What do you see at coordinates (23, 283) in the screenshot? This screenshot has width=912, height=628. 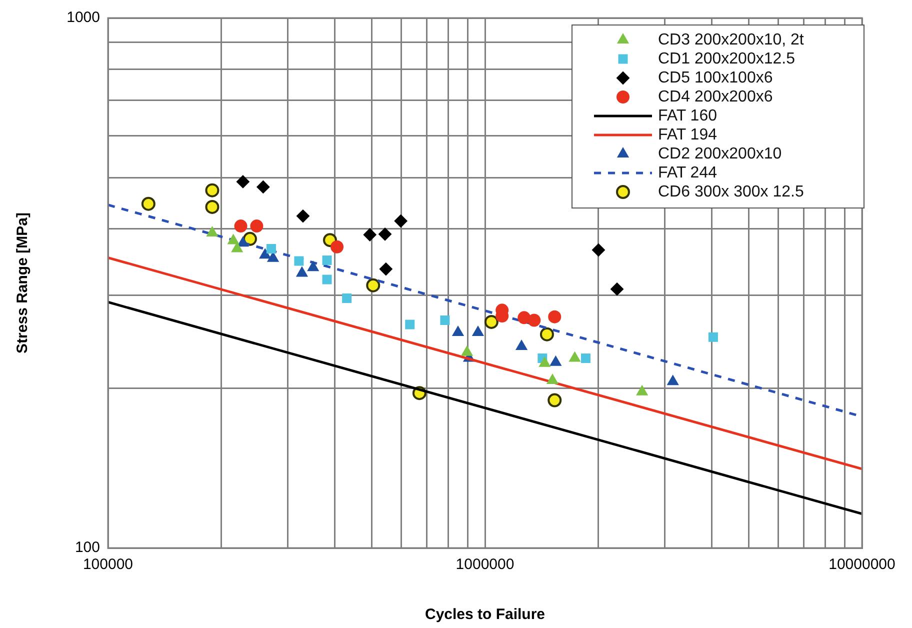 I see `y-axis-title: Stress Range [MPa]` at bounding box center [23, 283].